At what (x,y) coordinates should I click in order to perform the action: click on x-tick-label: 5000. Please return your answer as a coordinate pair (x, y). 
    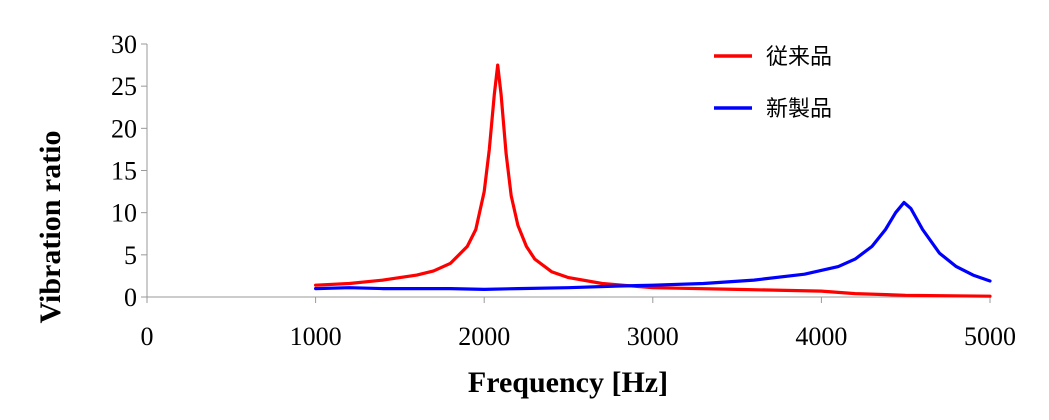
    Looking at the image, I should click on (990, 336).